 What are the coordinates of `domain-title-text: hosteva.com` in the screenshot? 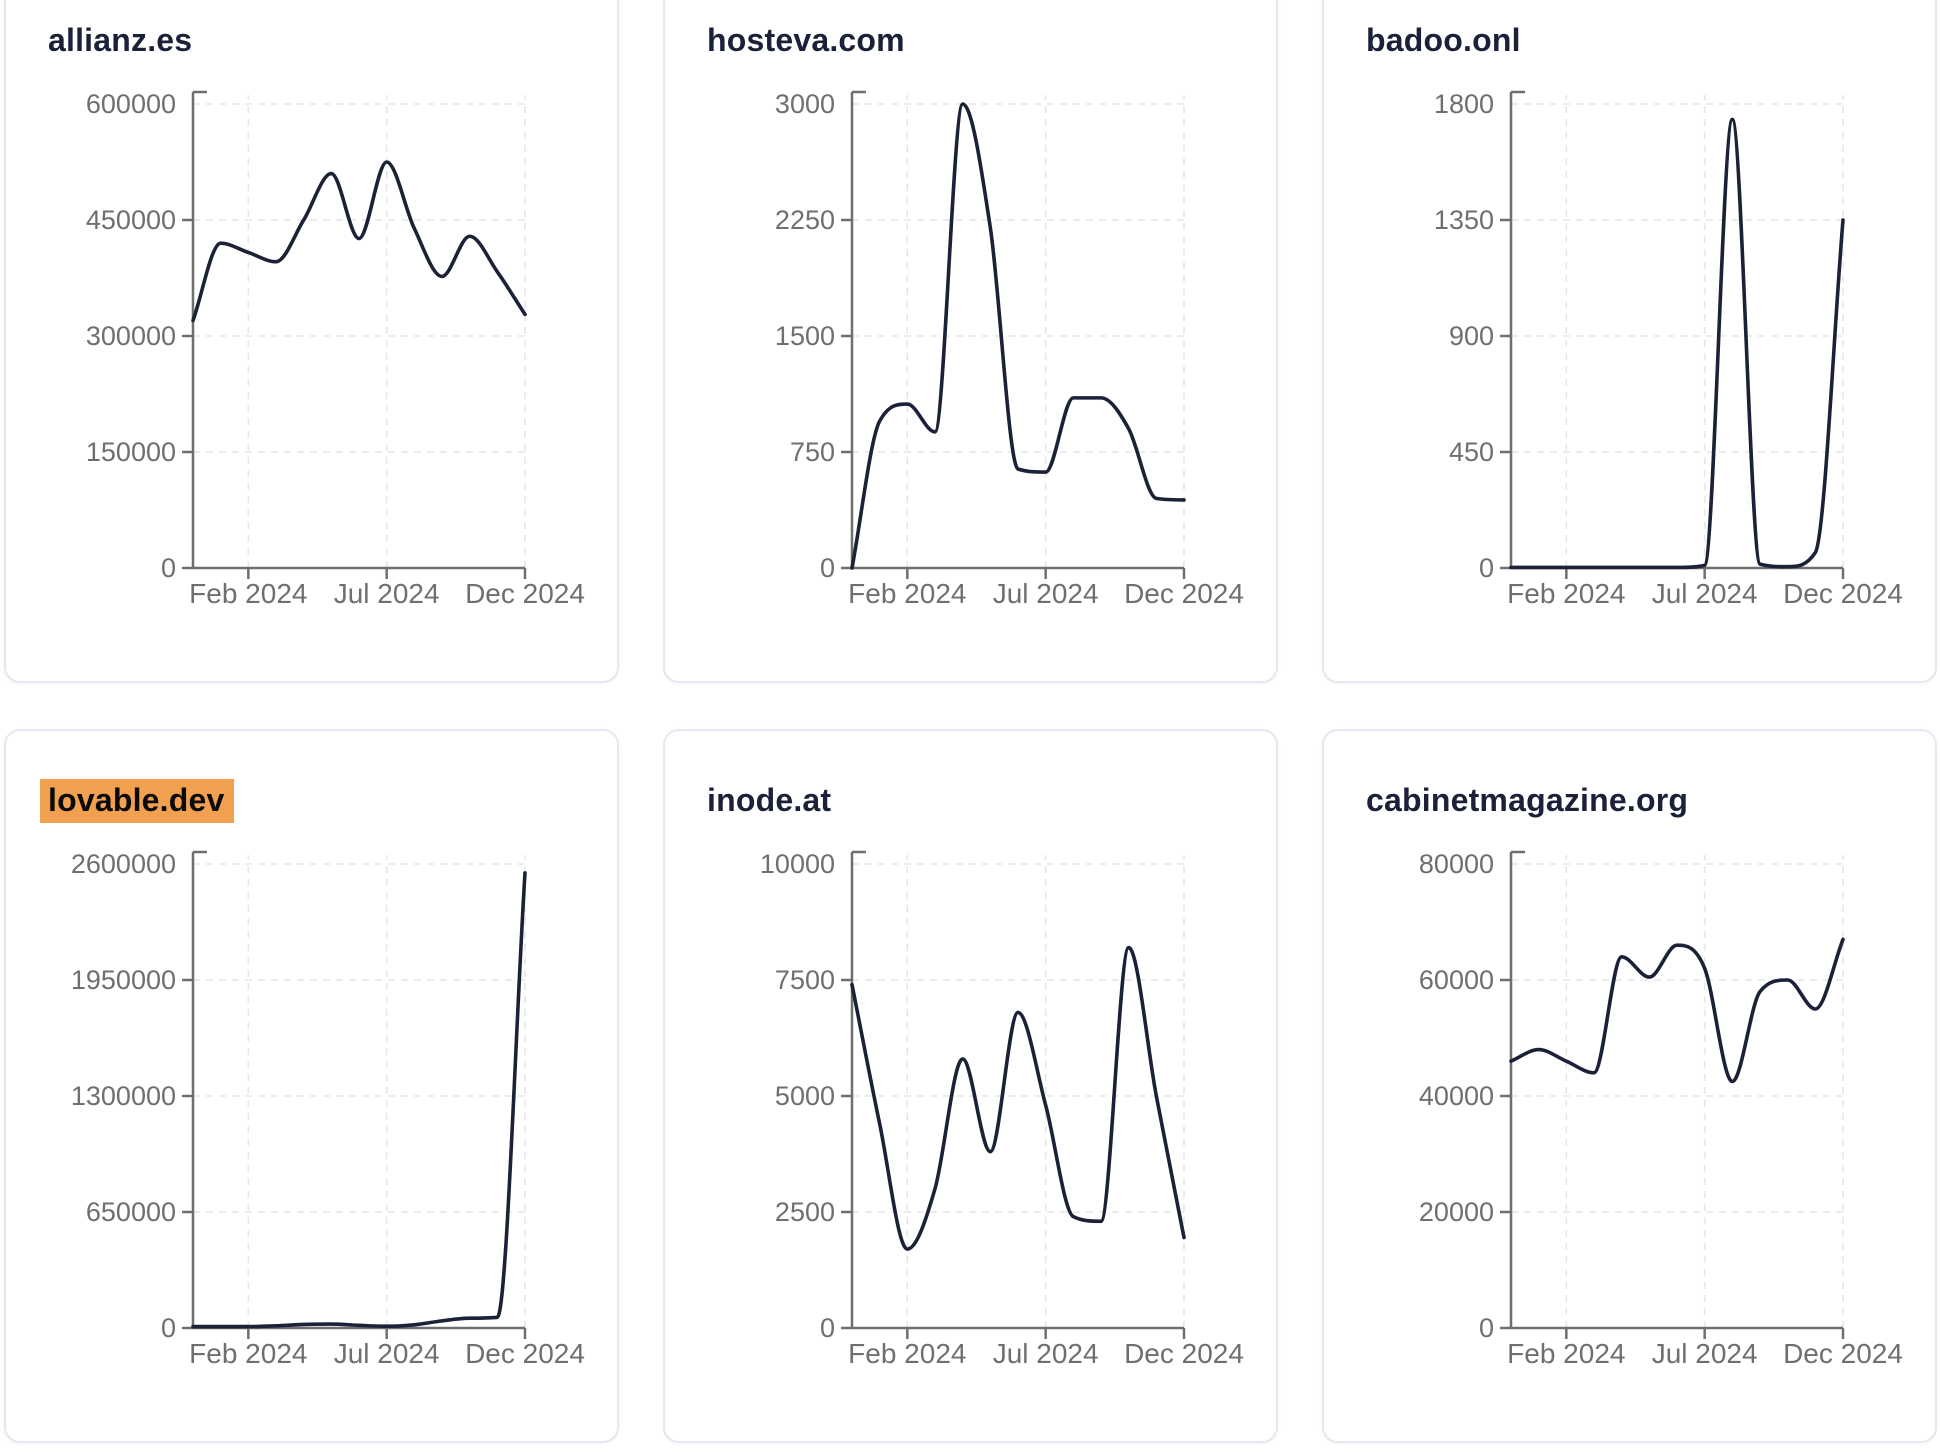 It's located at (806, 40).